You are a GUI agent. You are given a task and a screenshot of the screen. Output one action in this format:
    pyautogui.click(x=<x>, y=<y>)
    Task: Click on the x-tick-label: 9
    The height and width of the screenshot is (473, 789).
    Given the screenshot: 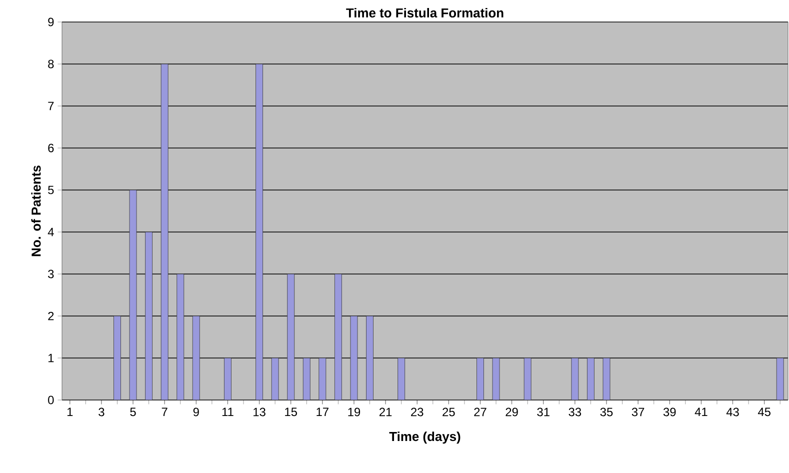 What is the action you would take?
    pyautogui.click(x=196, y=412)
    